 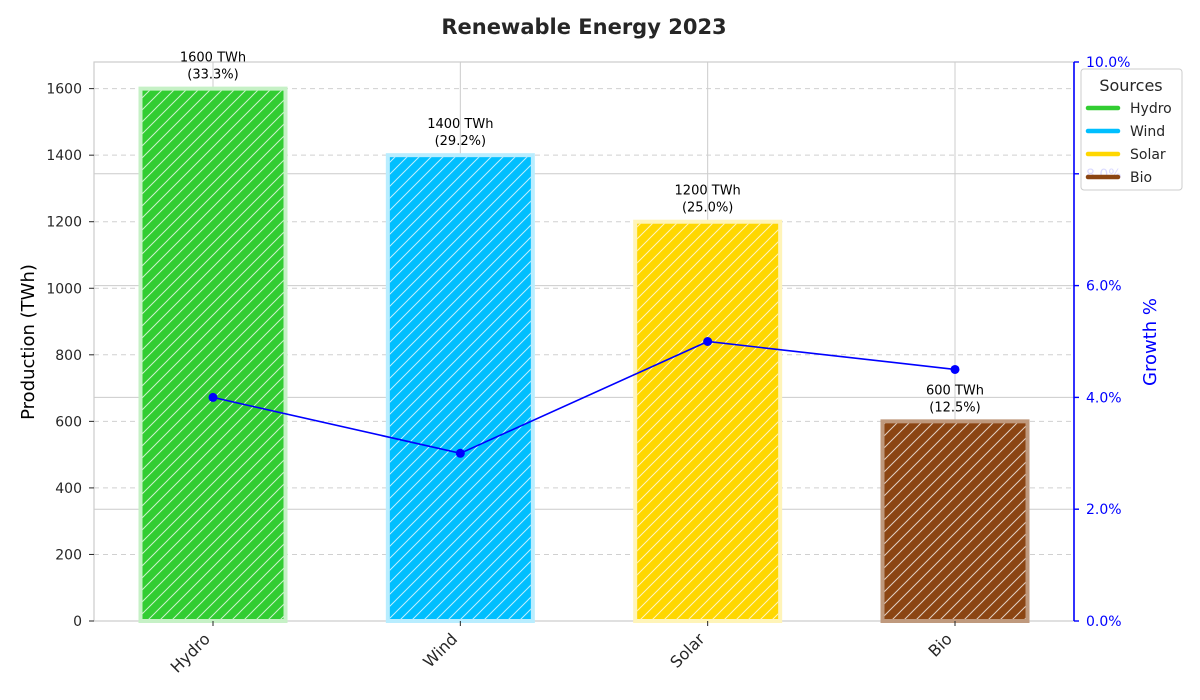 What do you see at coordinates (64, 156) in the screenshot?
I see `left-axis-tick-label: 1400` at bounding box center [64, 156].